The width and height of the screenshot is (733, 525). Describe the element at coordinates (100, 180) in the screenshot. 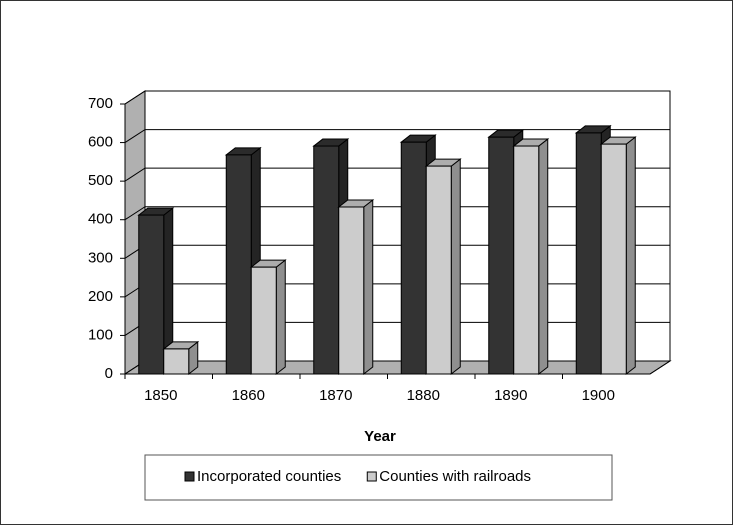

I see `y-tick-label: 500` at that location.